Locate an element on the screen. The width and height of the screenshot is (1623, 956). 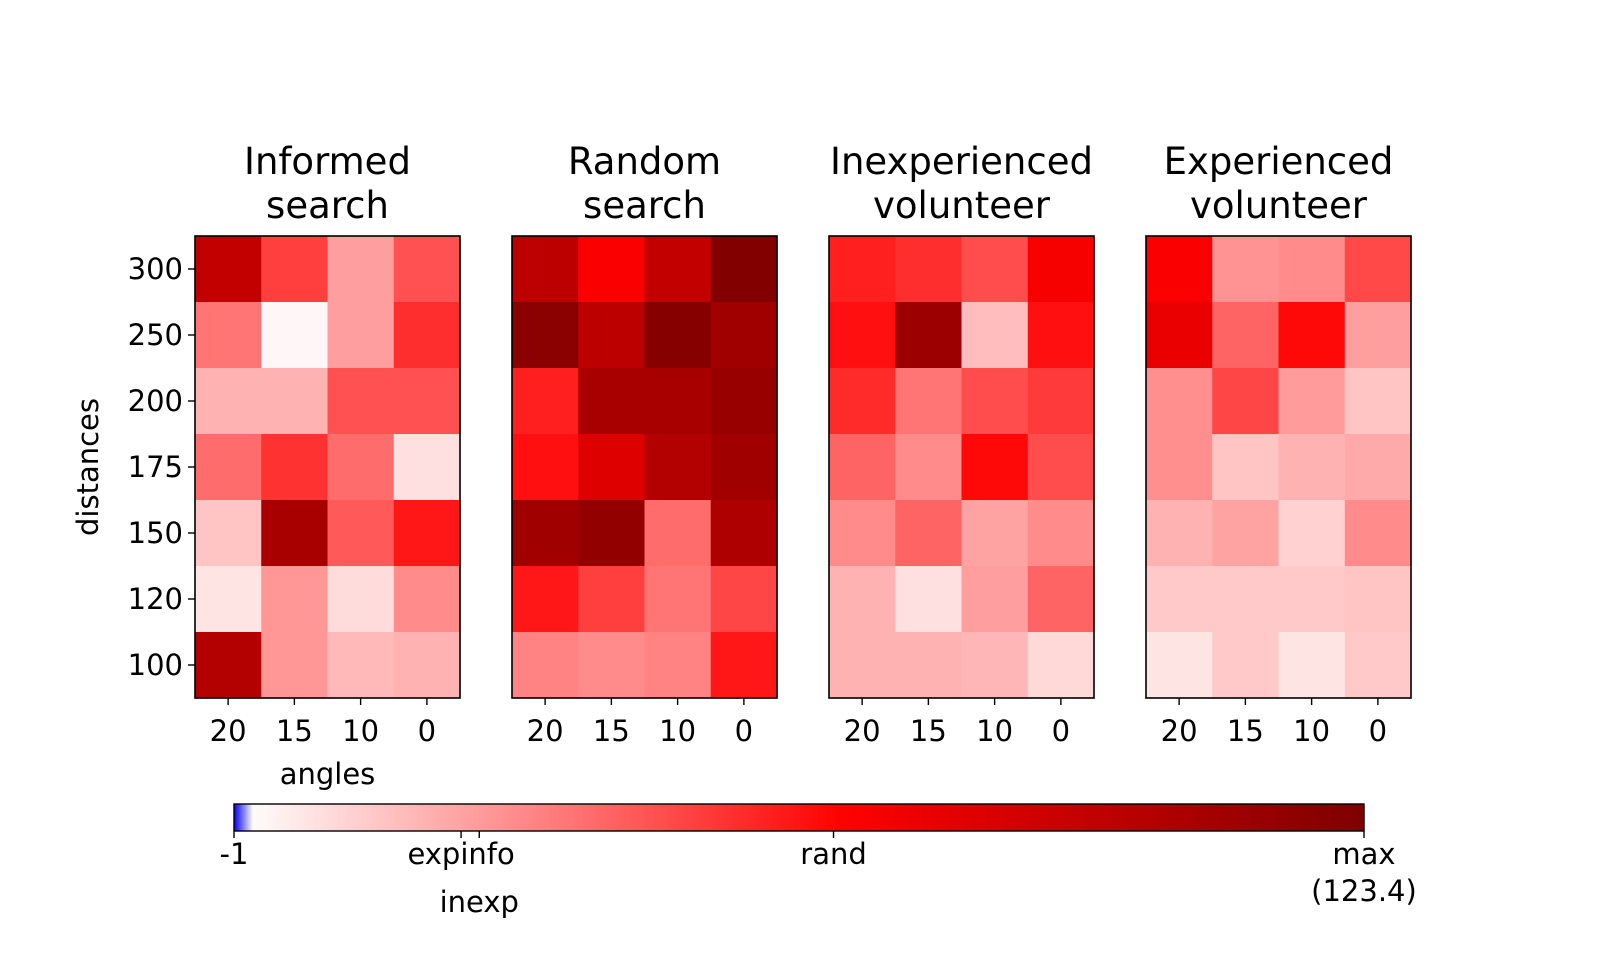
colorbar-tick-label-line: inexp is located at coordinates (479, 902).